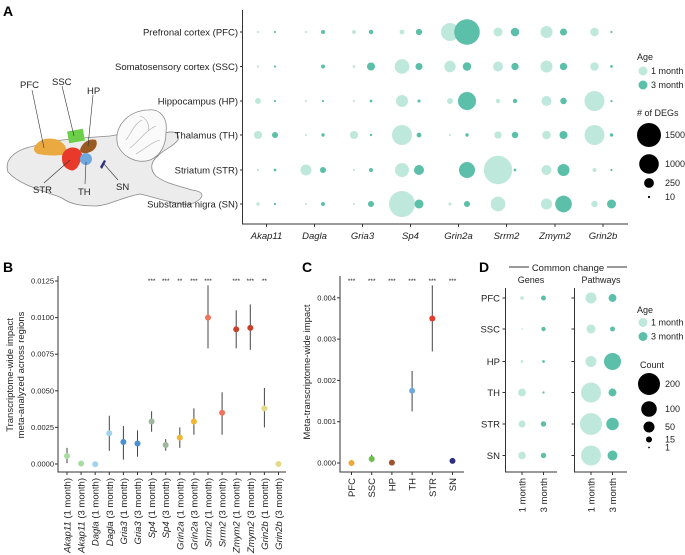 This screenshot has width=685, height=555. I want to click on y-tick-label: 0.0025, so click(42, 427).